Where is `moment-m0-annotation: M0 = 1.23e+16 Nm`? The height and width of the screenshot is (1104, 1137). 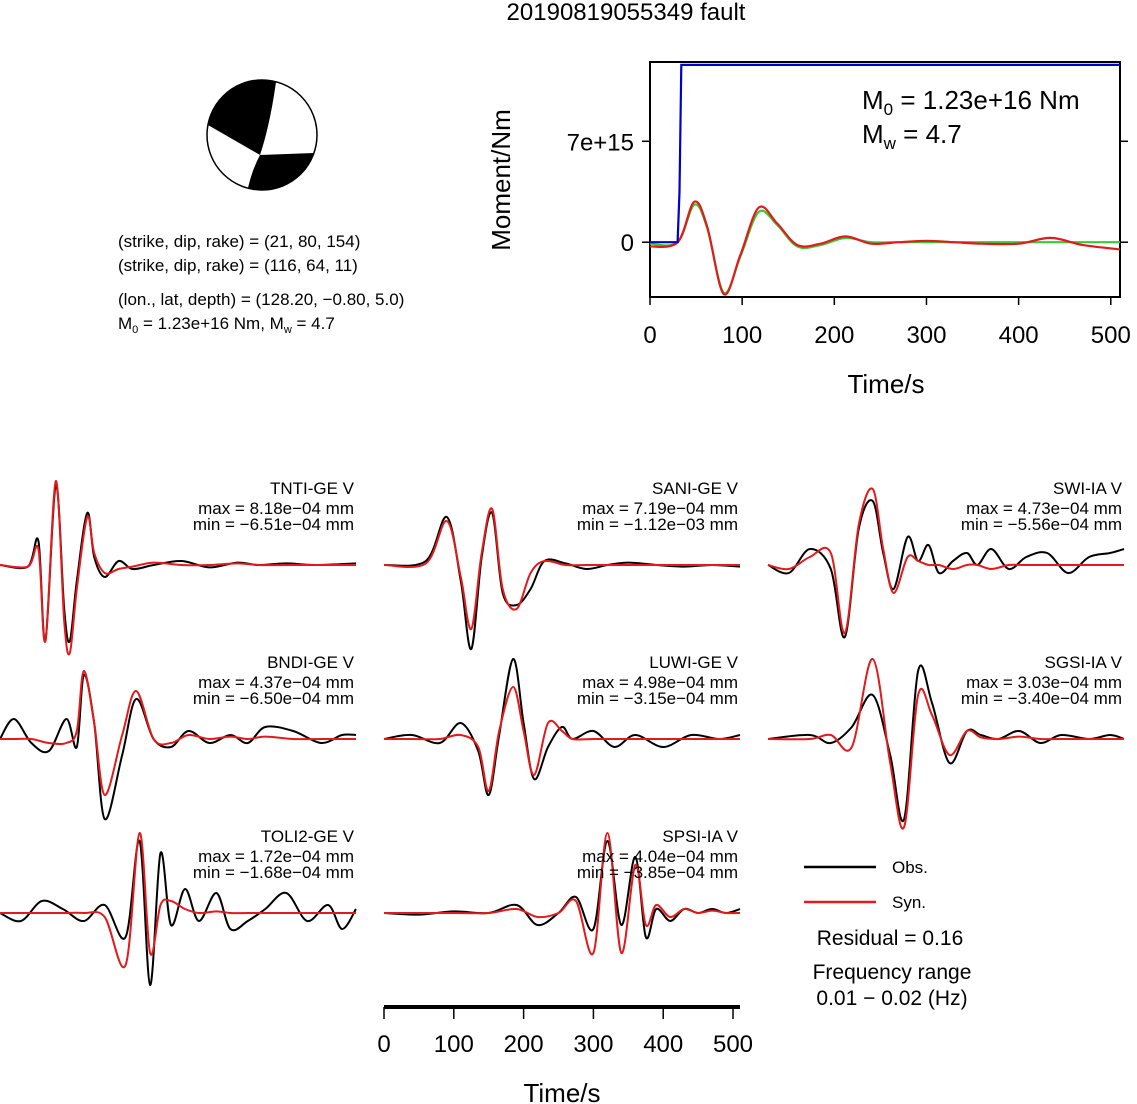
moment-m0-annotation: M0 = 1.23e+16 Nm is located at coordinates (971, 102).